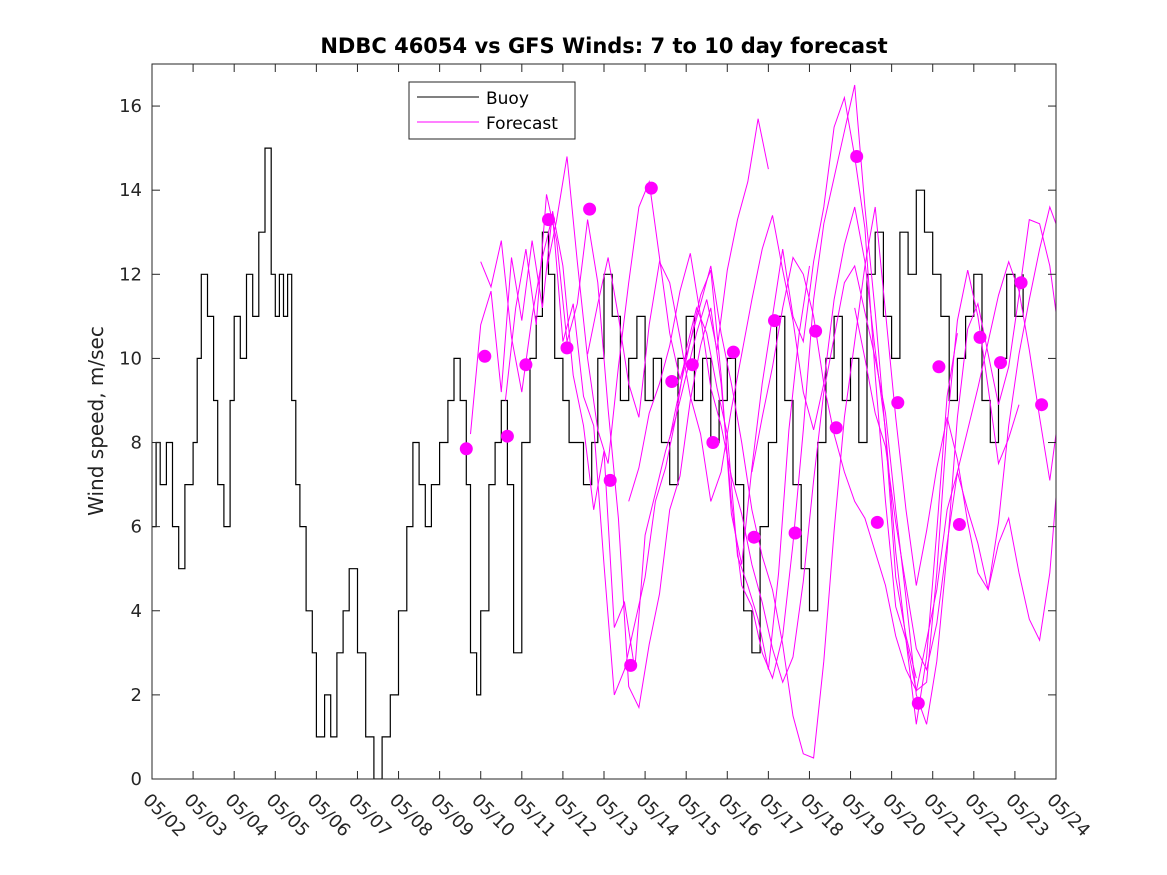 Image resolution: width=1167 pixels, height=875 pixels. I want to click on y-tick-label: 4, so click(136, 611).